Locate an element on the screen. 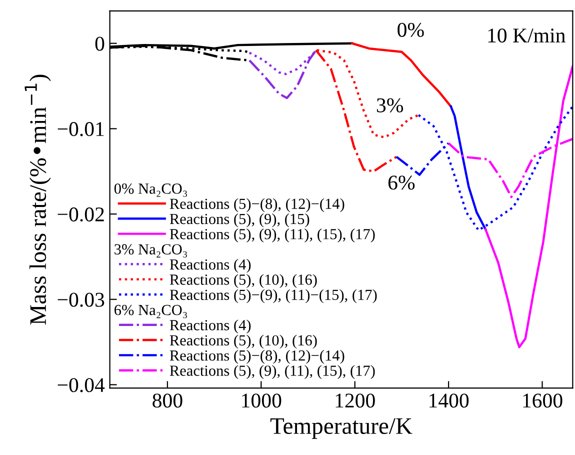  annotation: 0% is located at coordinates (411, 29).